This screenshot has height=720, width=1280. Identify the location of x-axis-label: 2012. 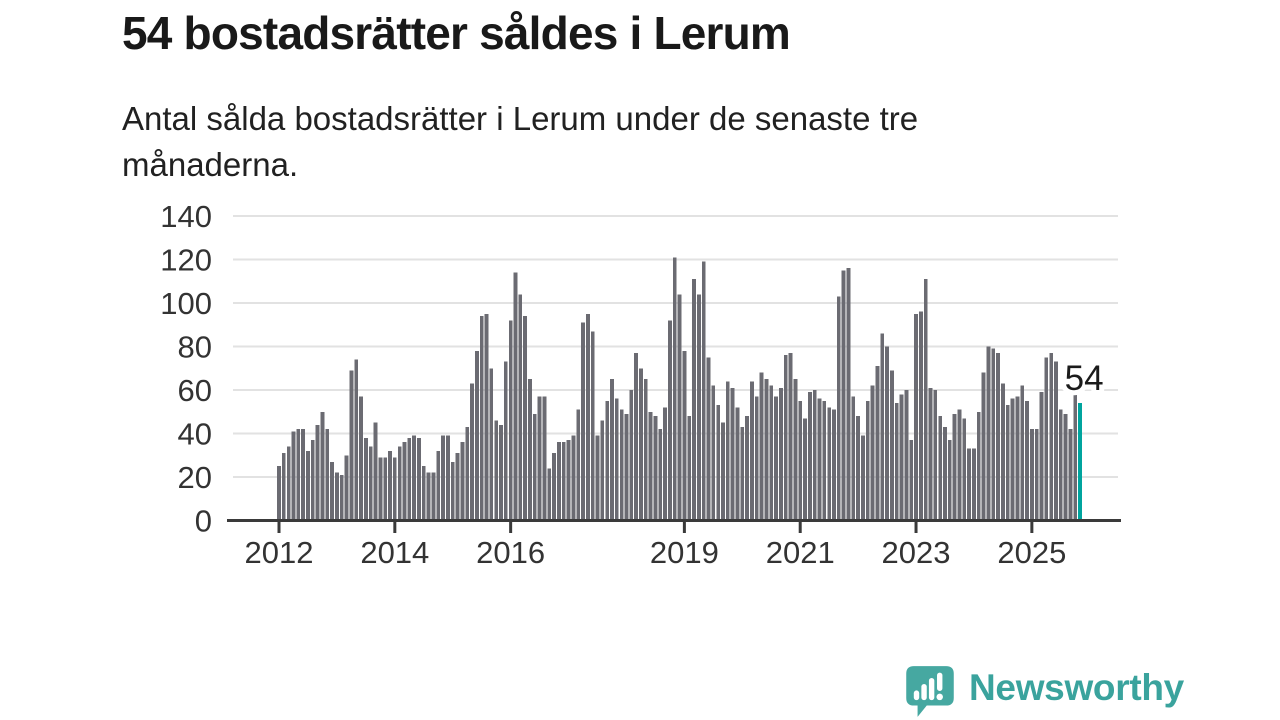
(279, 552).